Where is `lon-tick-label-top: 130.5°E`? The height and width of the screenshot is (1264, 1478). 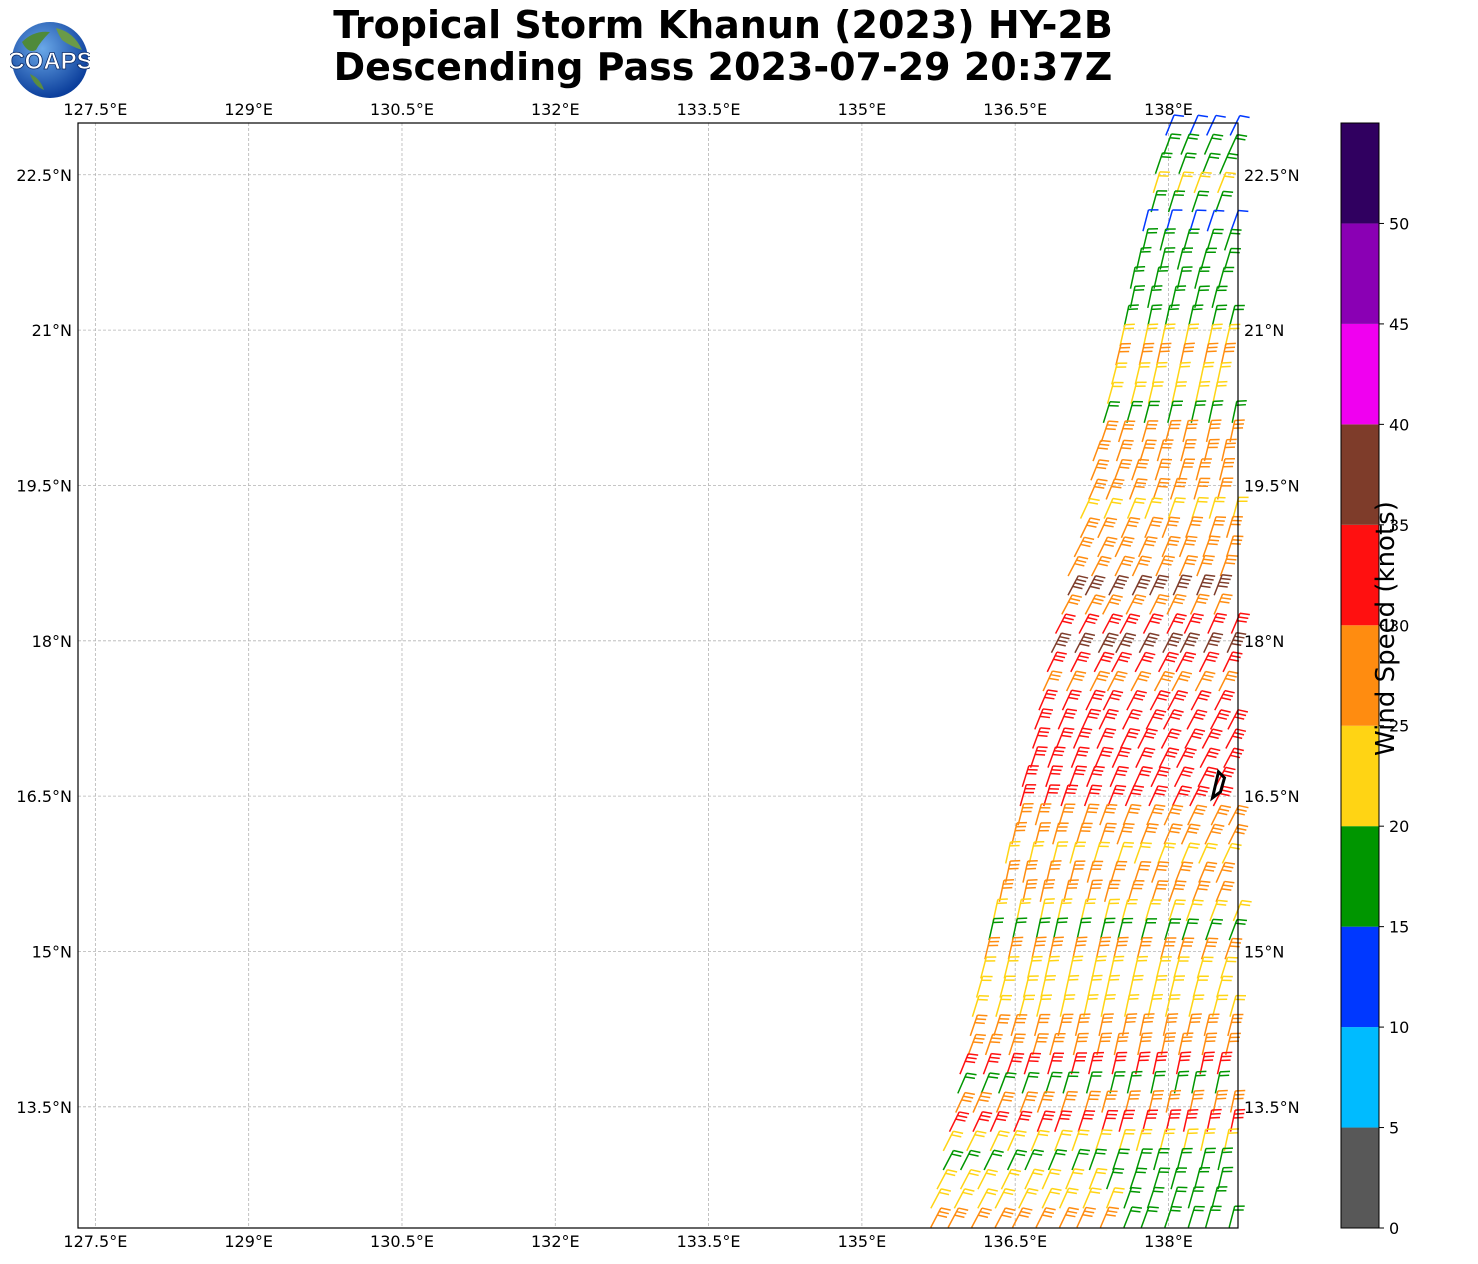
lon-tick-label-top: 130.5°E is located at coordinates (402, 109).